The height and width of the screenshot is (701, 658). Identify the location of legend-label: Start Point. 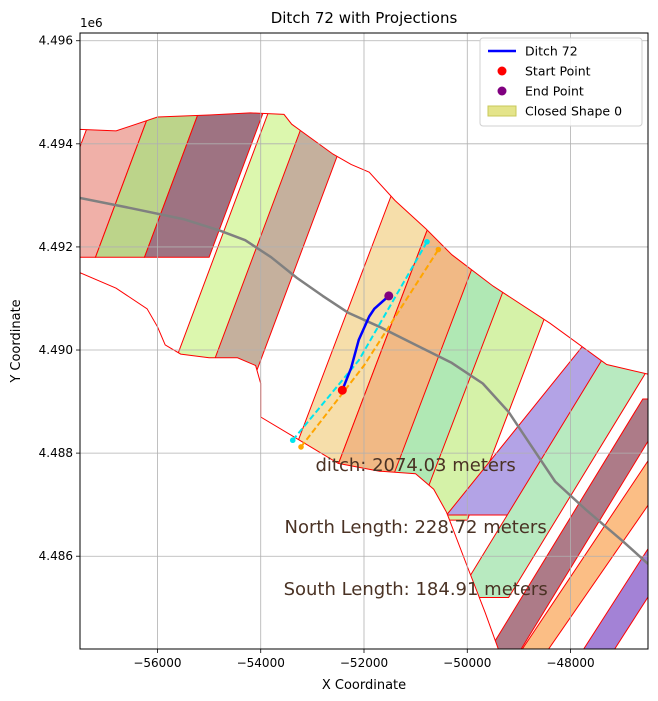
(558, 71).